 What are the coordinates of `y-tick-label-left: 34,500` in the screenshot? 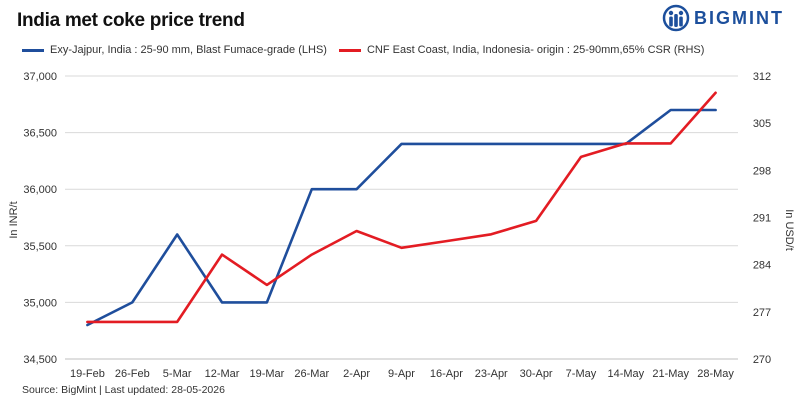 It's located at (40, 360).